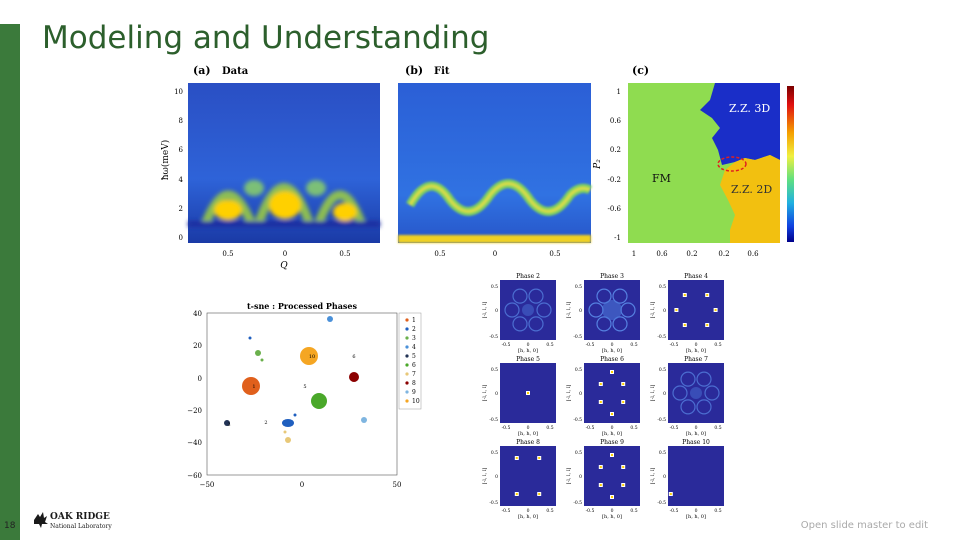 This screenshot has height=540, width=960. Describe the element at coordinates (416, 401) in the screenshot. I see `legend-label: 10` at that location.